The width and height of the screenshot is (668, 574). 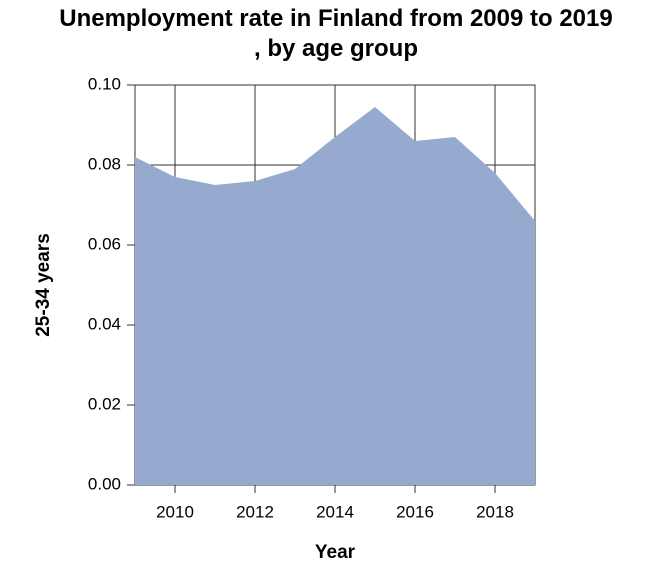 What do you see at coordinates (104, 483) in the screenshot?
I see `y-tick-label: 0.00` at bounding box center [104, 483].